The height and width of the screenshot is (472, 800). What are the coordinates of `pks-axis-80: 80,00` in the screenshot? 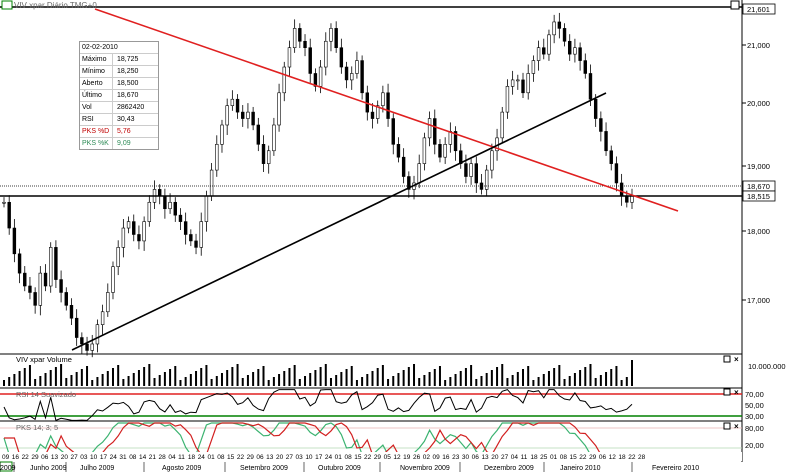 It's located at (754, 428).